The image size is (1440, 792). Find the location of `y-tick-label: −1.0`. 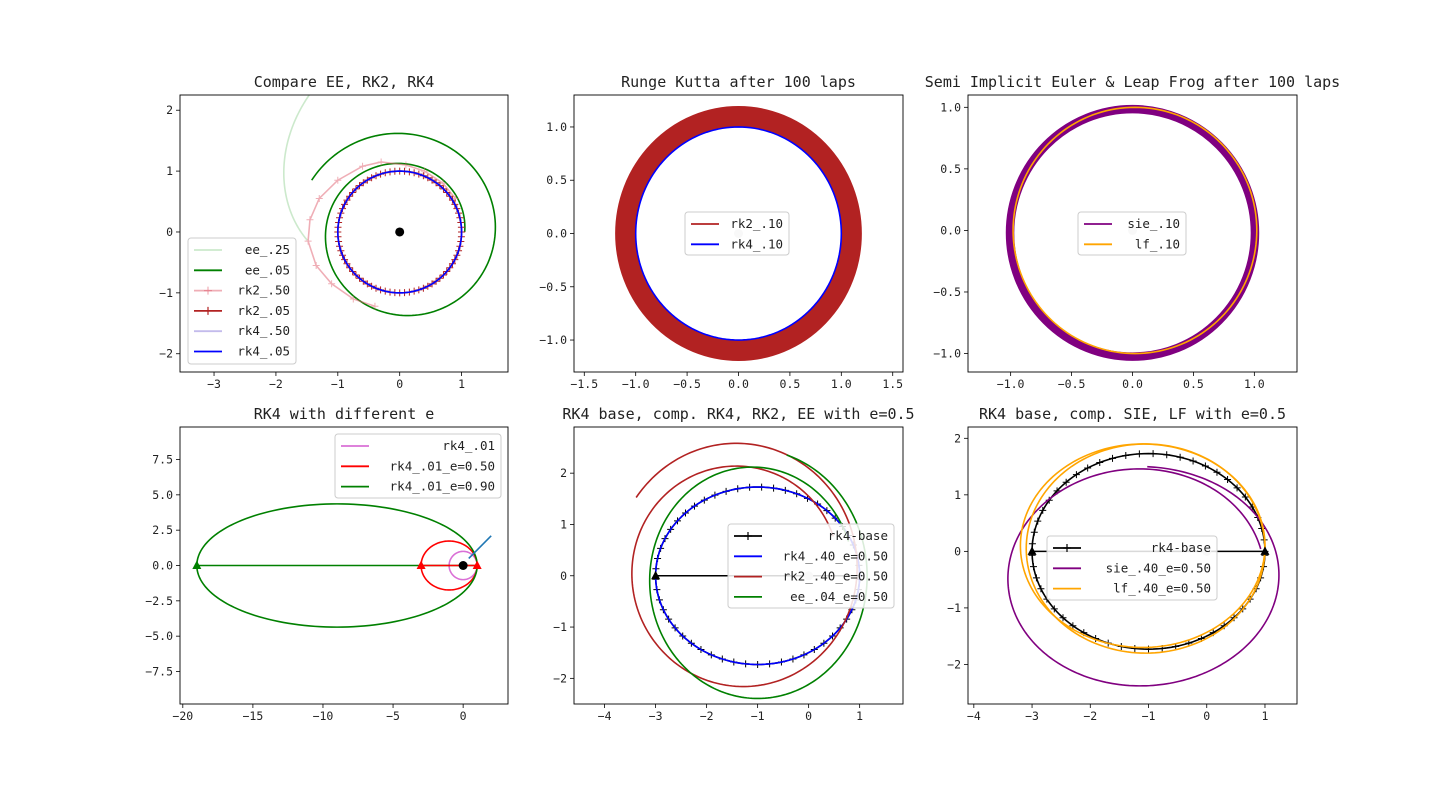

y-tick-label: −1.0 is located at coordinates (947, 354).